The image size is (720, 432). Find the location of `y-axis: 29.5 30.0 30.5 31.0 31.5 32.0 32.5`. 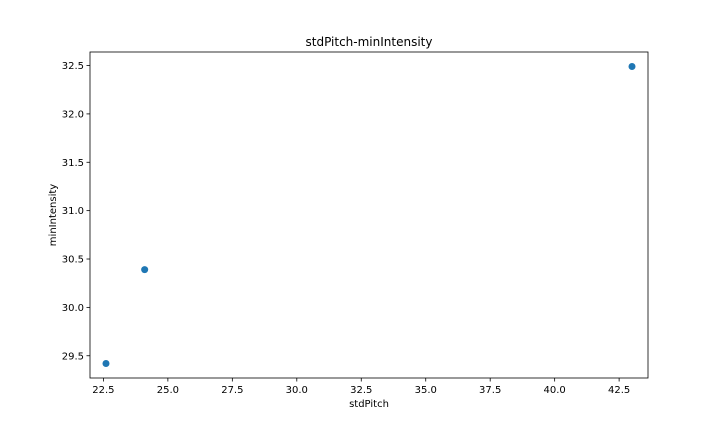

y-axis: 29.5 30.0 30.5 31.0 31.5 32.0 32.5 is located at coordinates (76, 211).